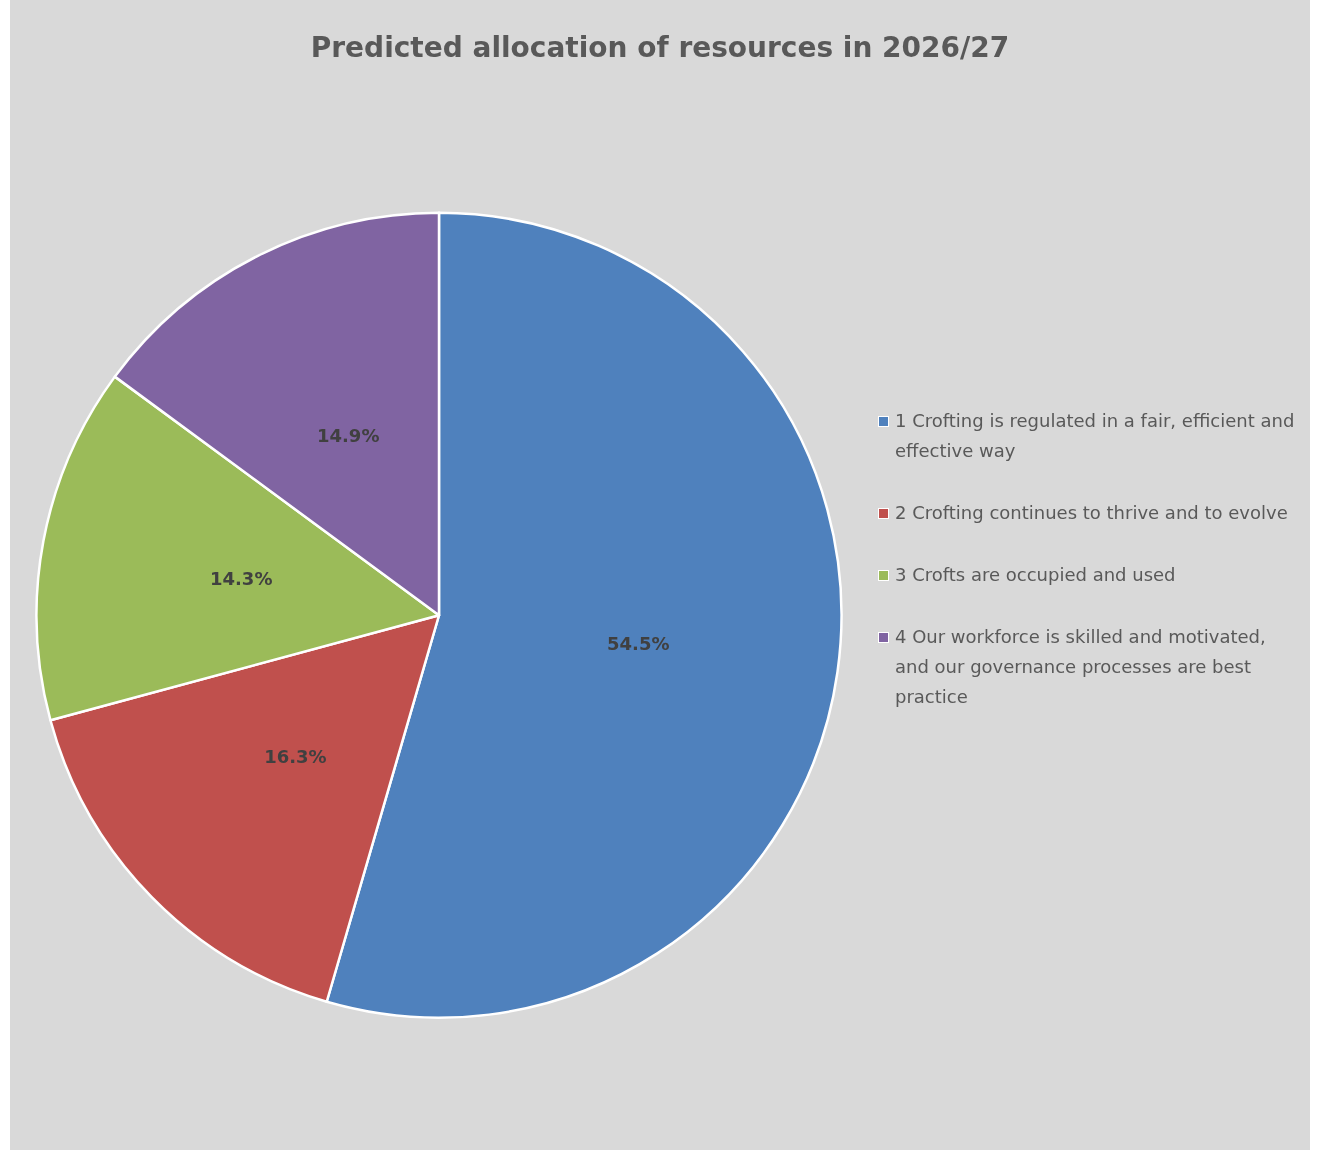 The width and height of the screenshot is (1318, 1157). Describe the element at coordinates (1091, 513) in the screenshot. I see `legend-label: 2 Crofting continues to thrive and to evolve` at that location.